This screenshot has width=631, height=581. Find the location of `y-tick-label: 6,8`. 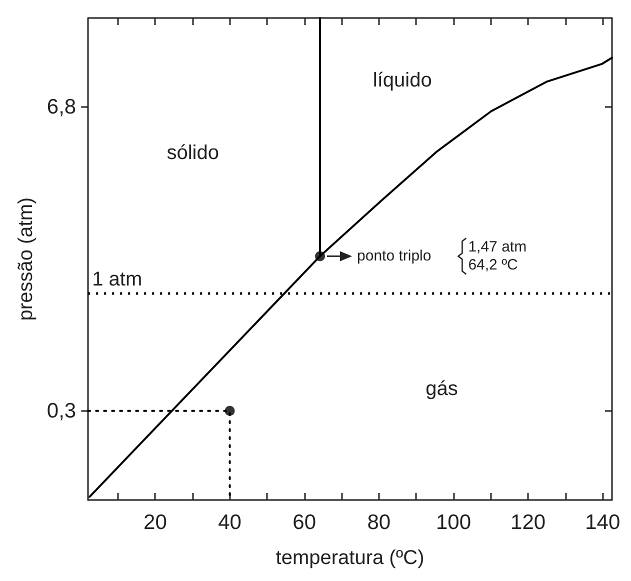

y-tick-label: 6,8 is located at coordinates (61, 107).